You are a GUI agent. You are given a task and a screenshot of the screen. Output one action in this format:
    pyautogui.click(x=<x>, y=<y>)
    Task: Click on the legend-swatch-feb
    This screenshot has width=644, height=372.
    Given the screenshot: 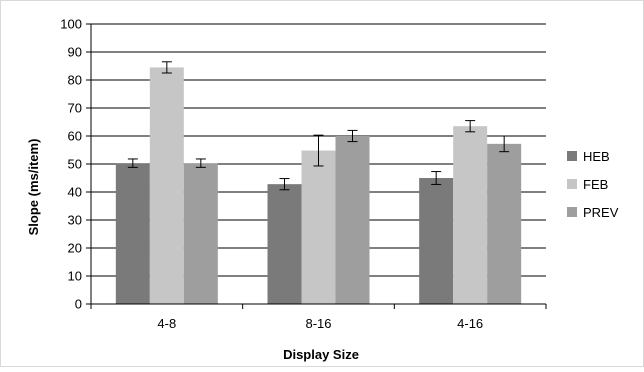 What is the action you would take?
    pyautogui.click(x=572, y=184)
    